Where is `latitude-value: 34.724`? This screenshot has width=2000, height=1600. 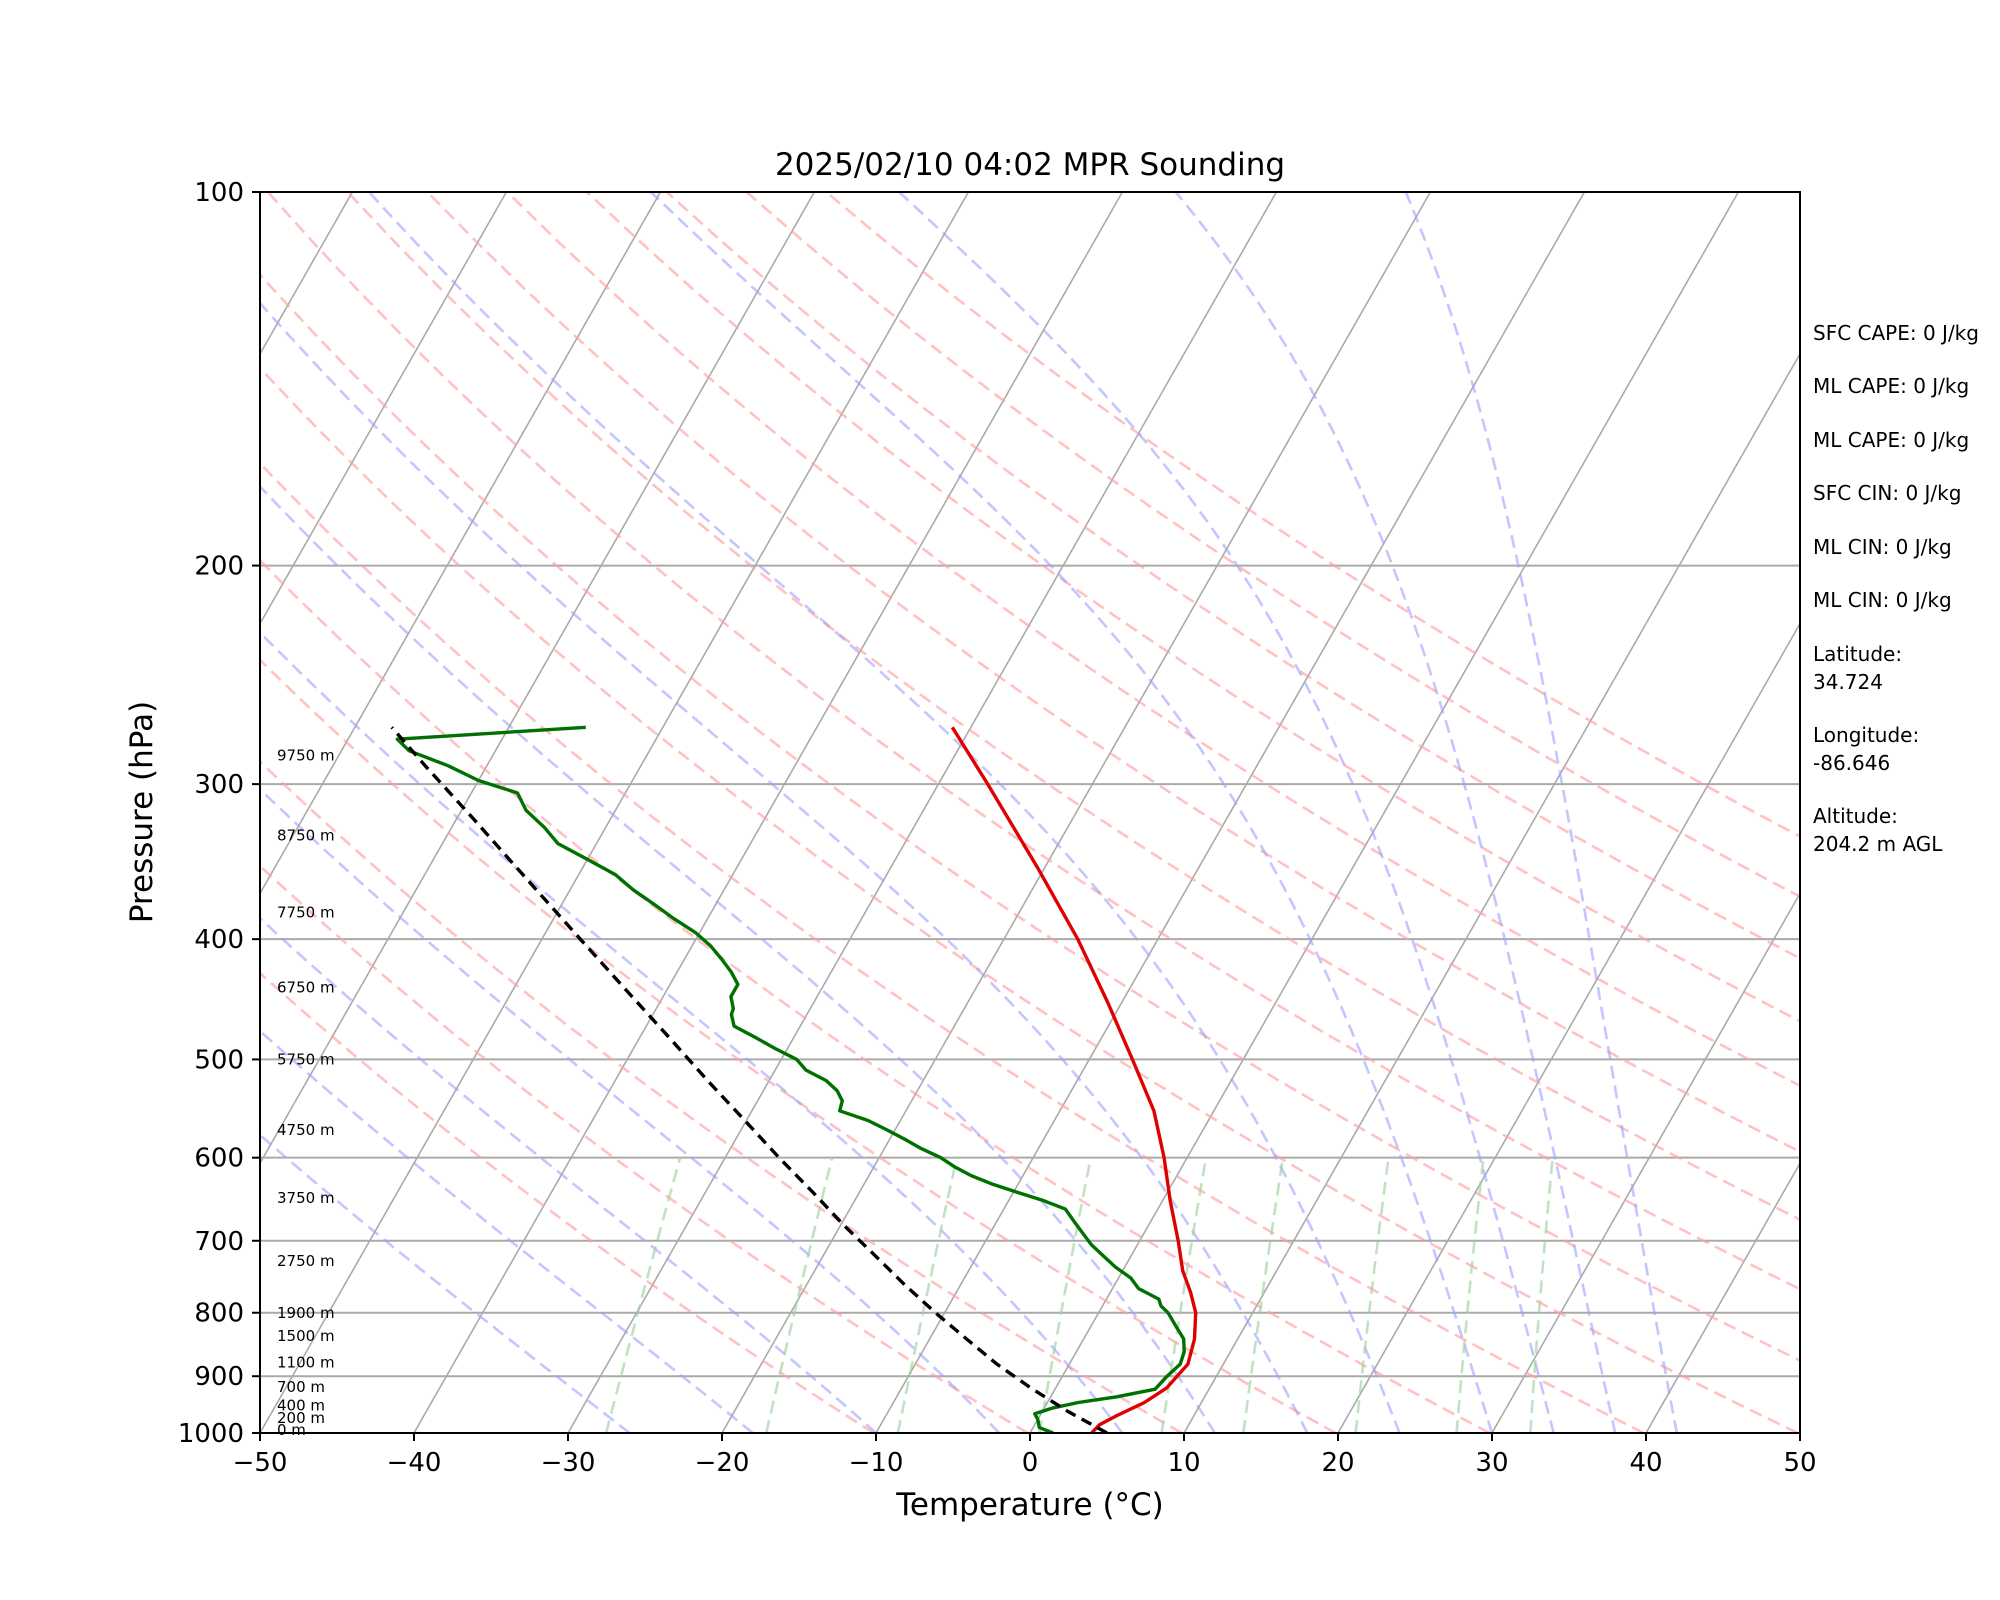 latitude-value: 34.724 is located at coordinates (1848, 682).